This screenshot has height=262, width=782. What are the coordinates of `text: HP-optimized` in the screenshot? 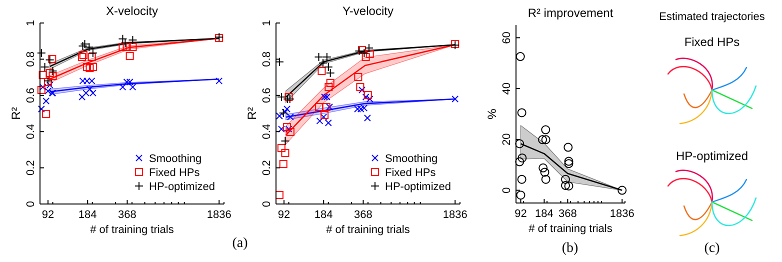 It's located at (712, 156).